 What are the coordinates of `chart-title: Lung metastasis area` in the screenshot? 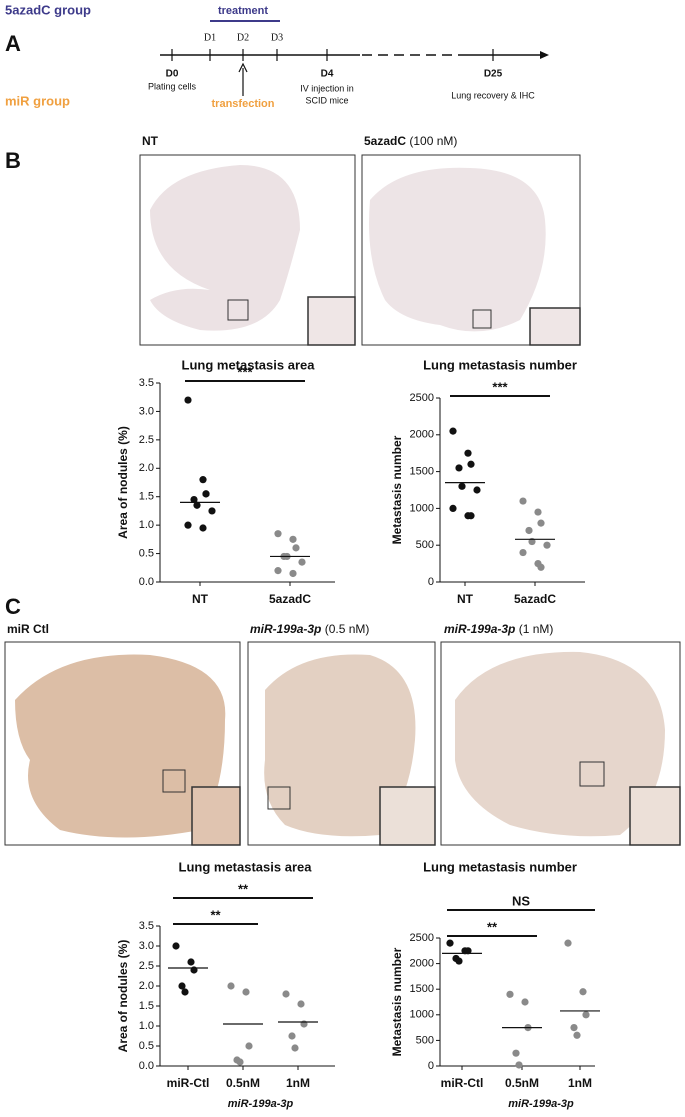 It's located at (246, 866).